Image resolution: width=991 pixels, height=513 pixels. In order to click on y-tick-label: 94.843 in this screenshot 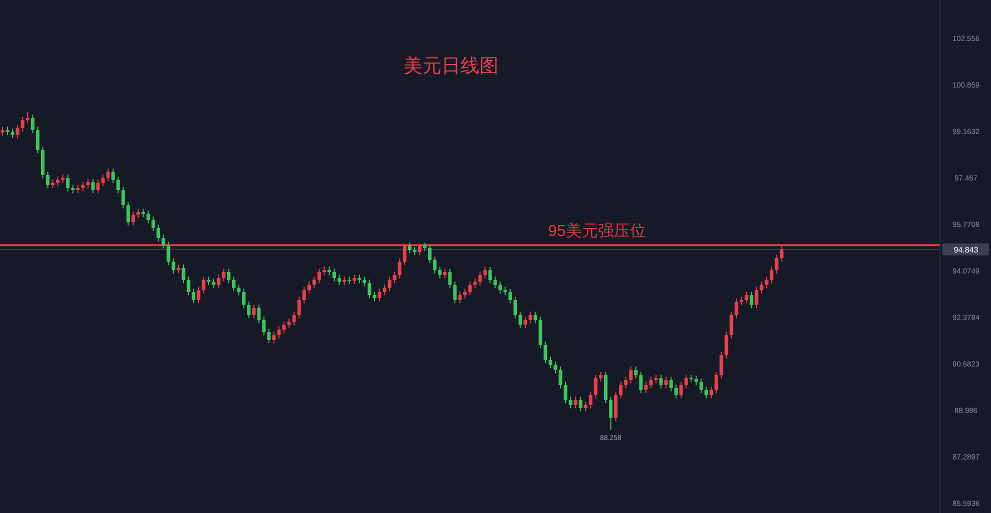, I will do `click(966, 249)`.